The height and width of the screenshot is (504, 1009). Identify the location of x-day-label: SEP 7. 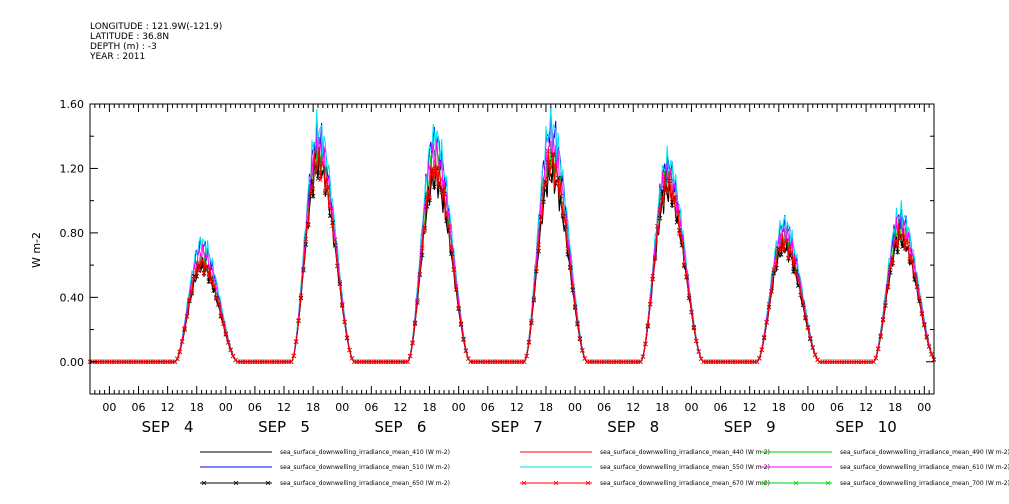
(517, 427).